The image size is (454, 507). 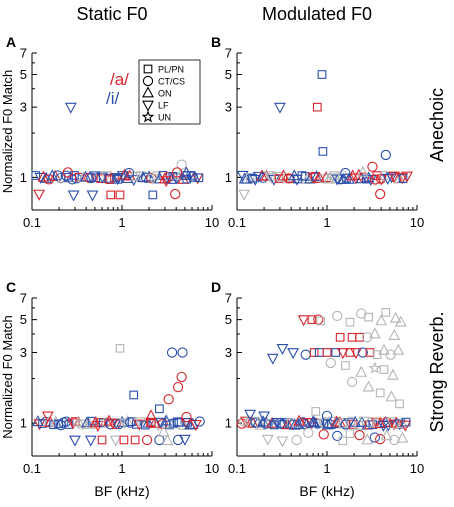 I want to click on panel-letter-B: B, so click(x=216, y=42).